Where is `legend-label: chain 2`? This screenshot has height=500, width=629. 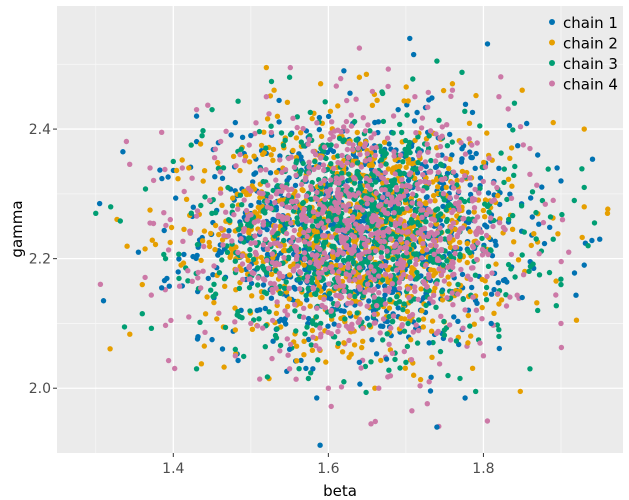
legend-label: chain 2 is located at coordinates (590, 44).